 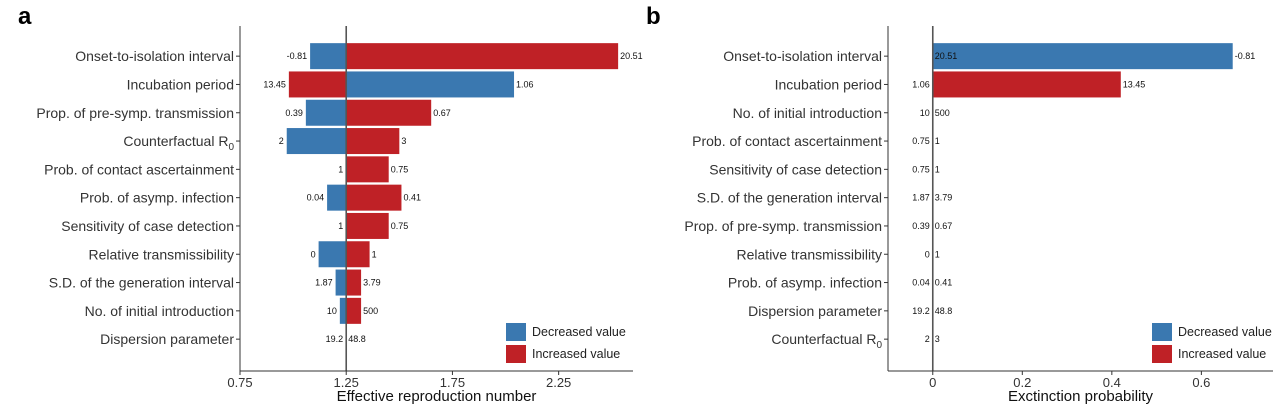 I want to click on panel-label: b, so click(x=653, y=16).